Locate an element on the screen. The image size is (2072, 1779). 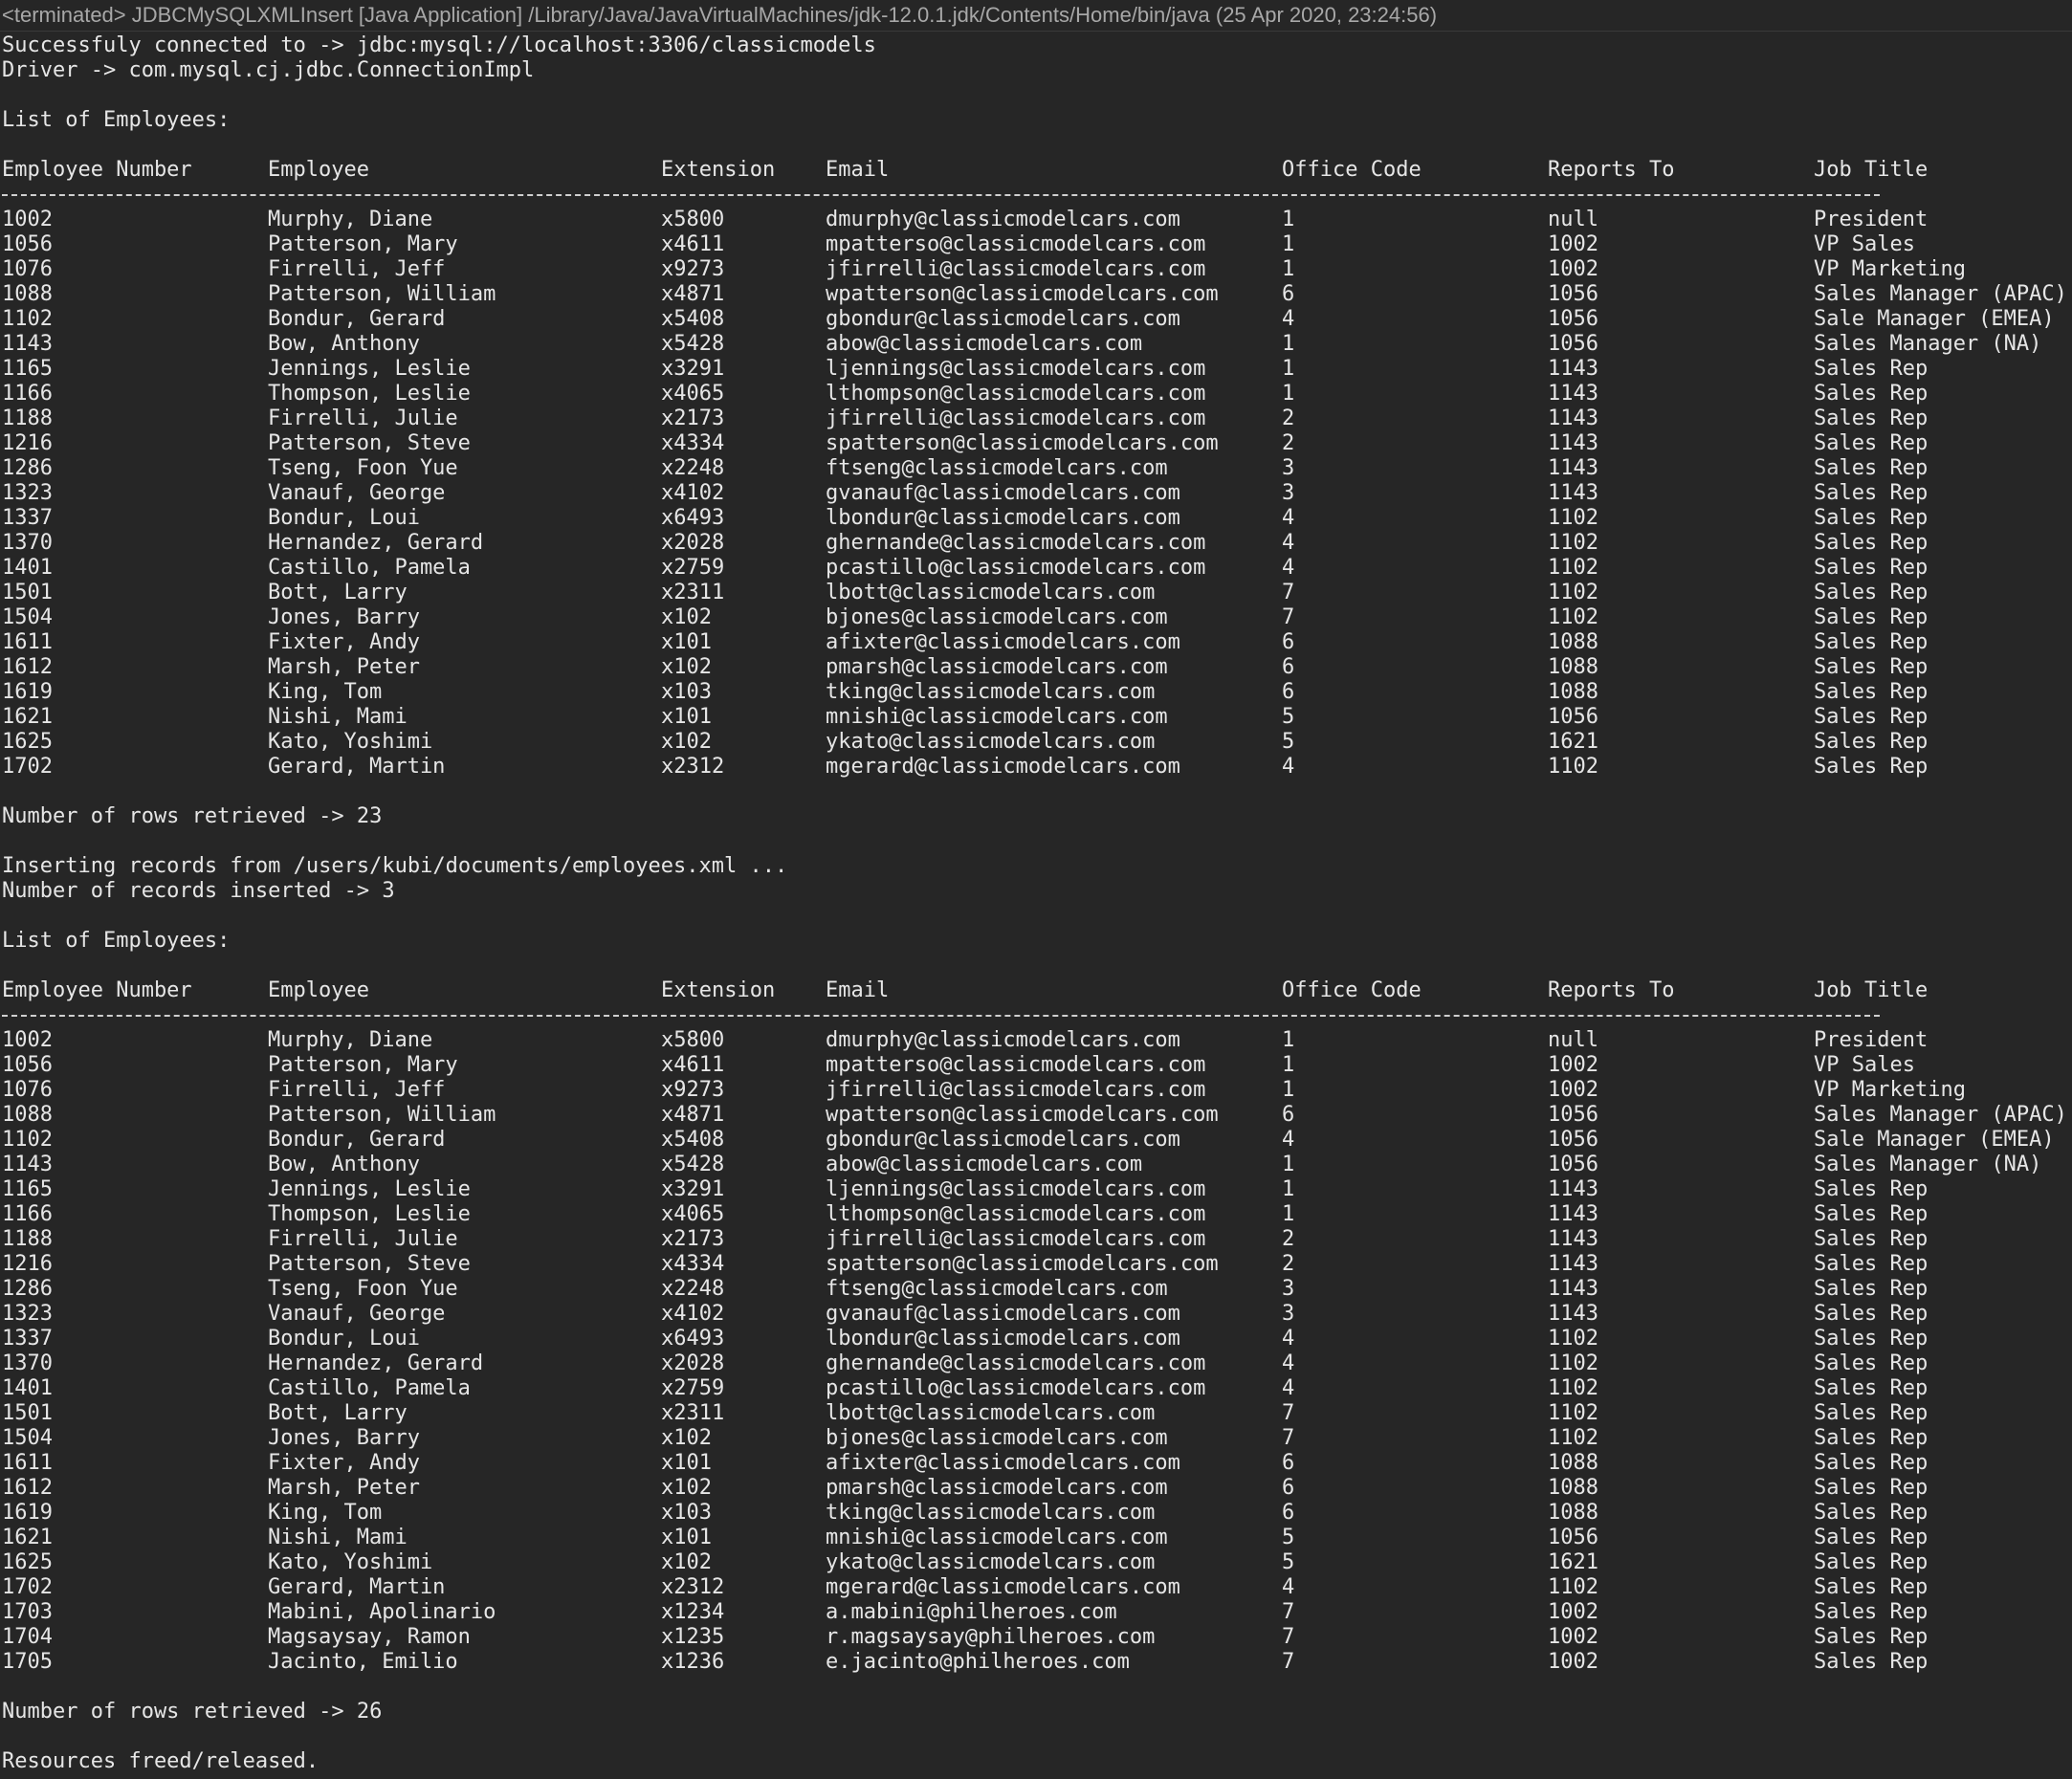
employee-number-cell: 1612 is located at coordinates (27, 667).